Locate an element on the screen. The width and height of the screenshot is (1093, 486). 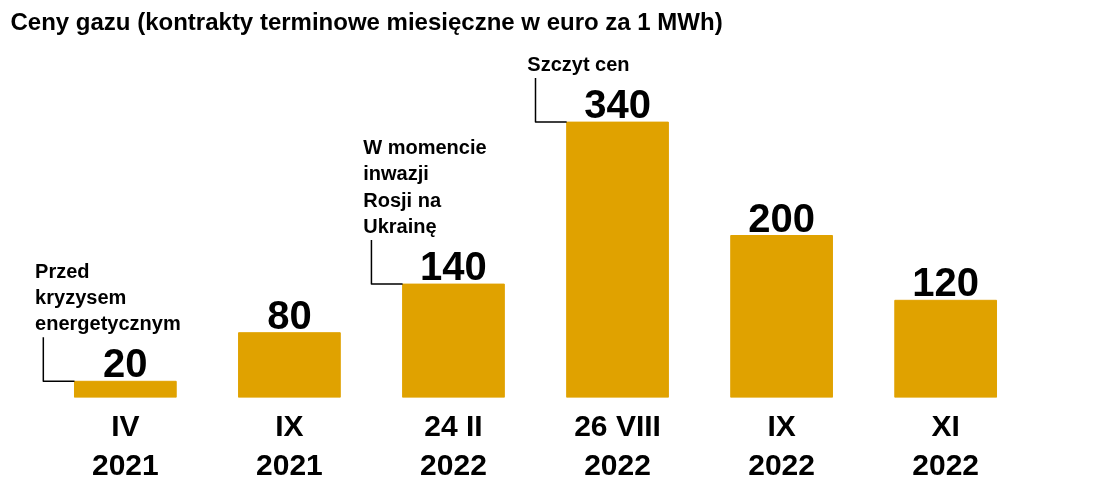
data-label: 200 is located at coordinates (781, 217).